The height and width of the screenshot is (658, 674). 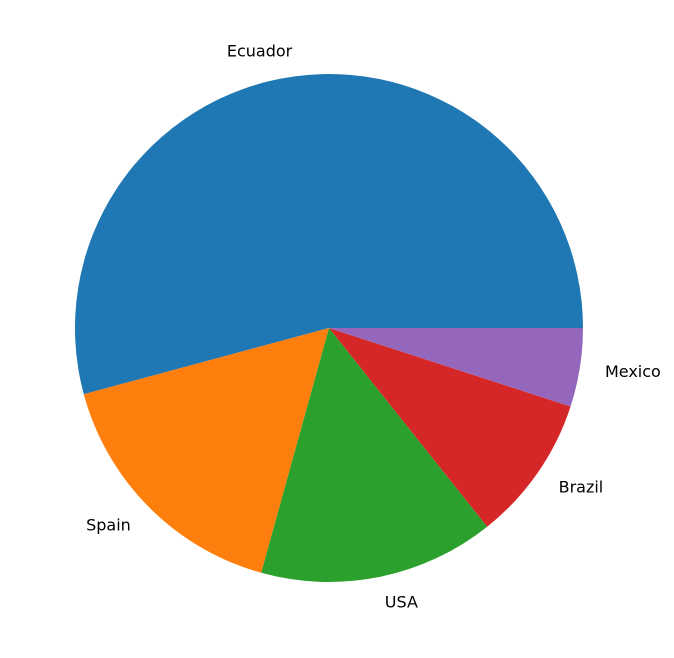 What do you see at coordinates (450, 427) in the screenshot?
I see `pie-slice-brazil` at bounding box center [450, 427].